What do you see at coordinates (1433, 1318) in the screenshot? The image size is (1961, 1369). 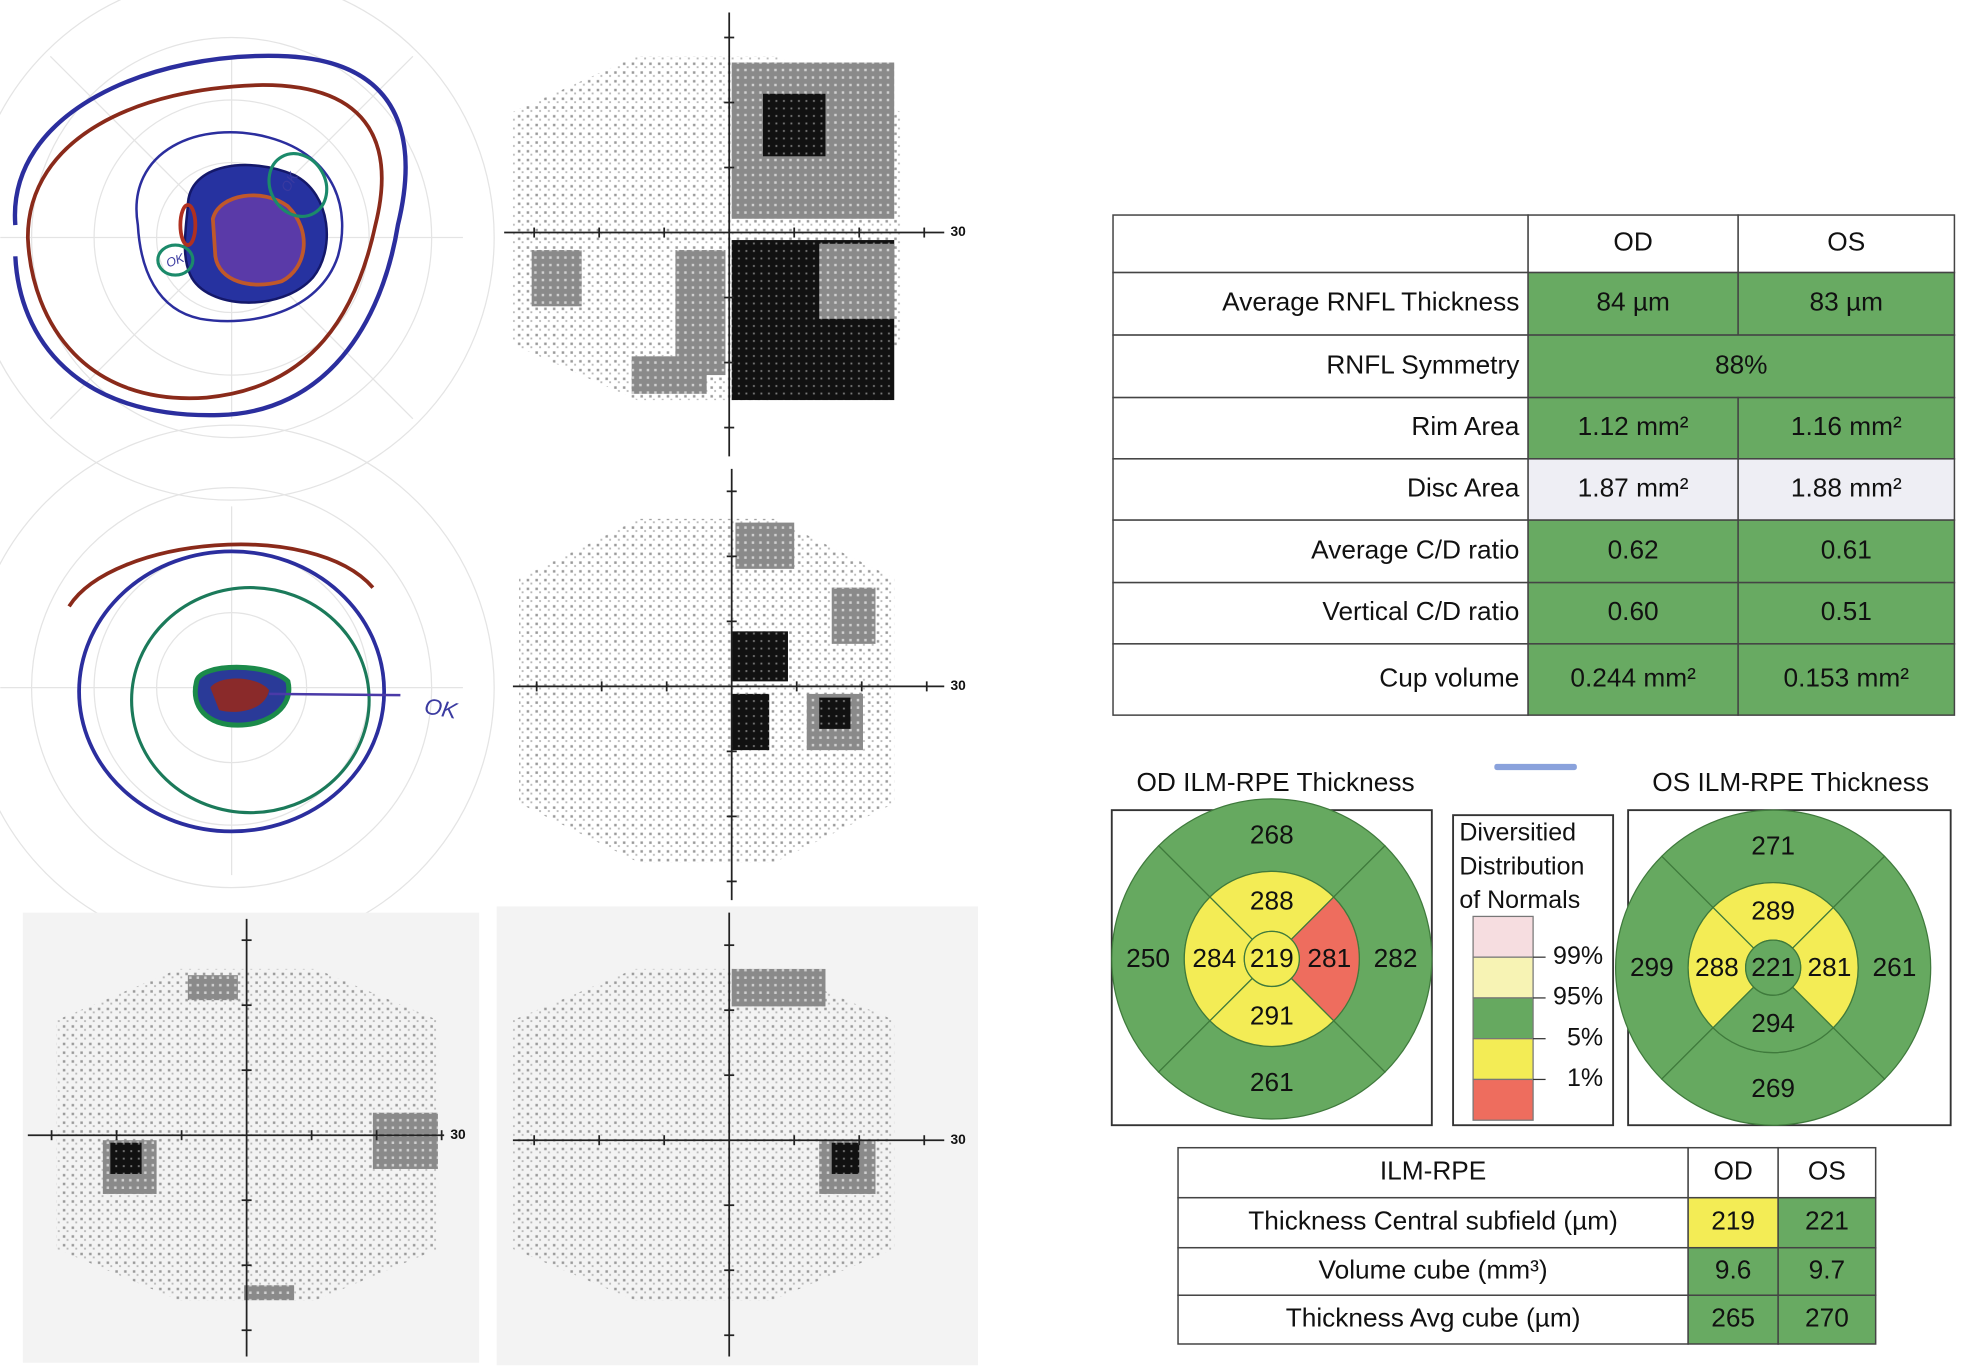 I see `row-label: Thickness Avg cube (µm)` at bounding box center [1433, 1318].